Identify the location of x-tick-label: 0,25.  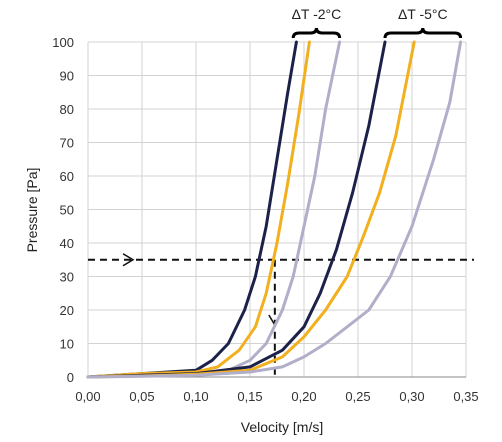
(357, 396).